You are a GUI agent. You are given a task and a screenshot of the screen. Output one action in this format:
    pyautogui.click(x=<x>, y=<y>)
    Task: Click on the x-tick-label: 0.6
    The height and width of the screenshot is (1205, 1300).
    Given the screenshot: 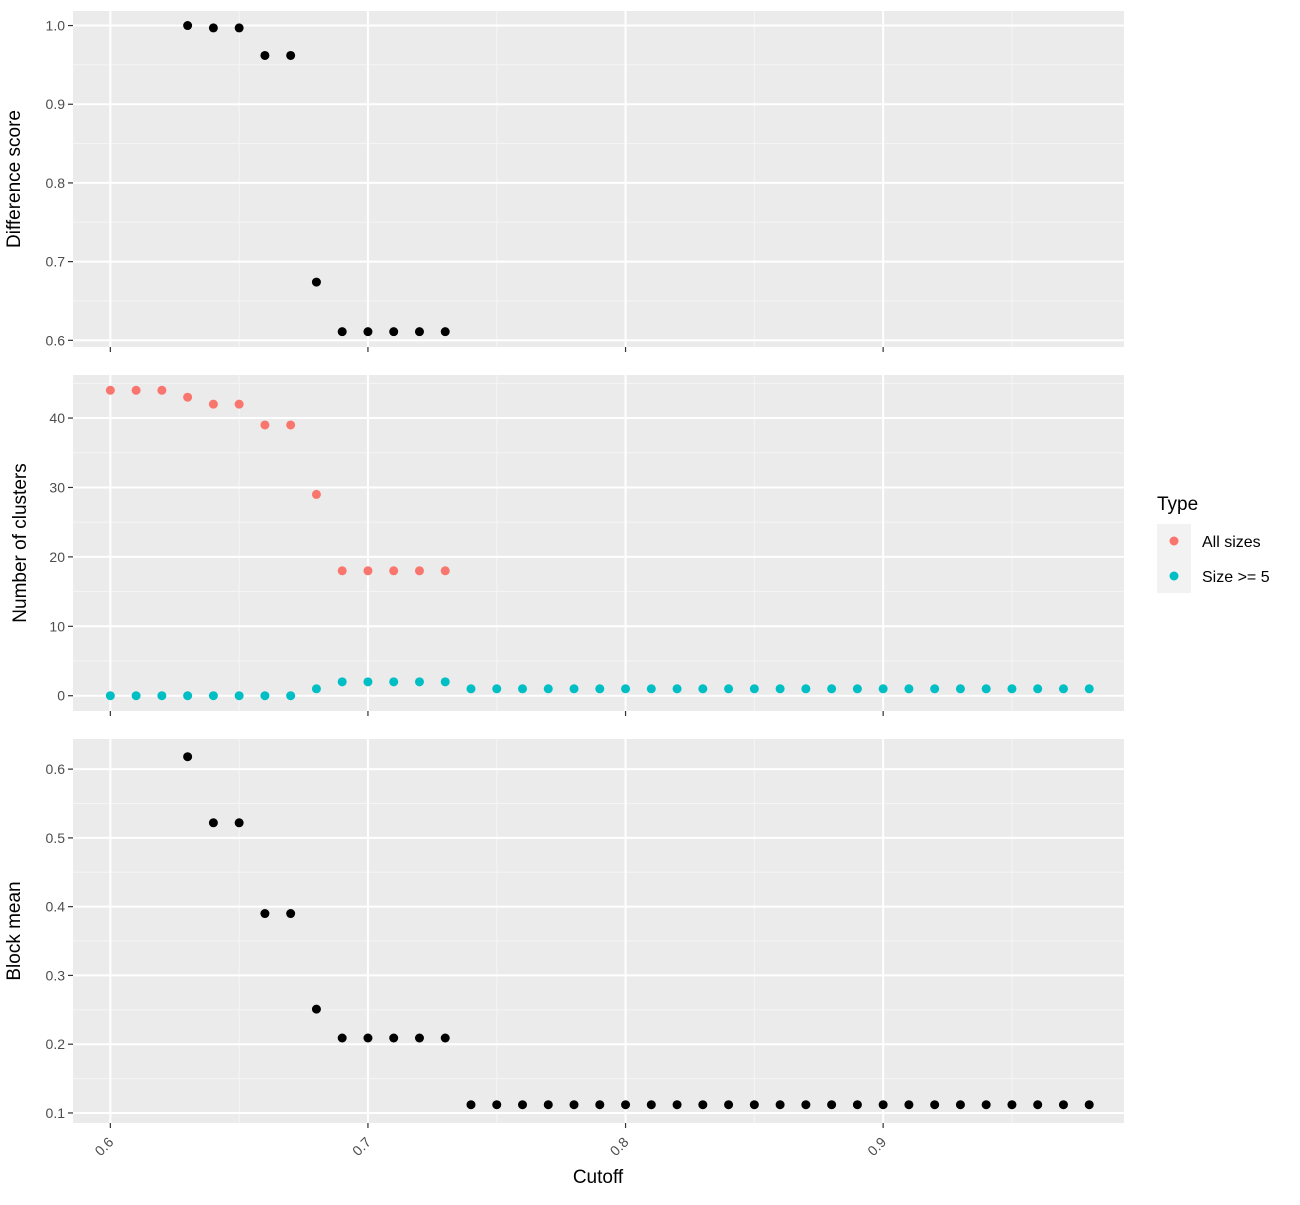 What is the action you would take?
    pyautogui.click(x=103, y=1146)
    